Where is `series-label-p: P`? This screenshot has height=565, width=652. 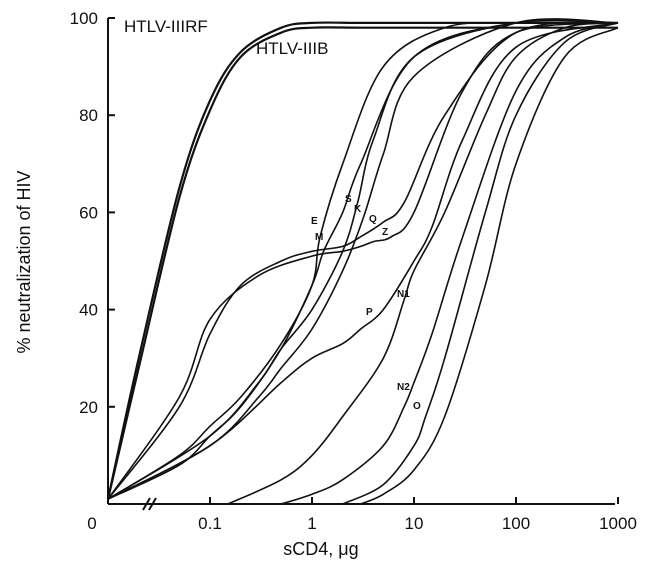
series-label-p: P is located at coordinates (369, 312).